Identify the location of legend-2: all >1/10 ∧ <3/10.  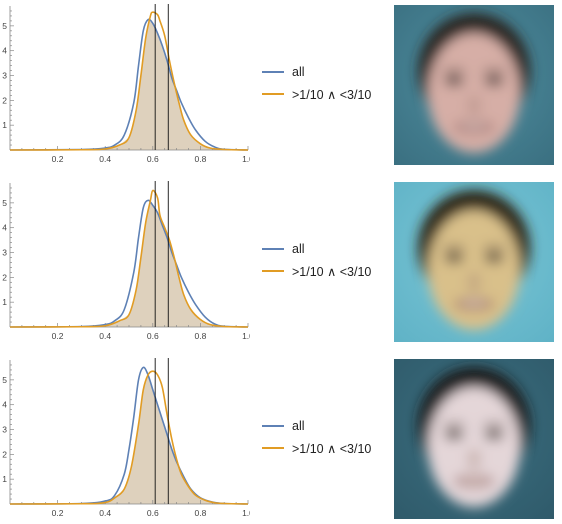
(316, 260).